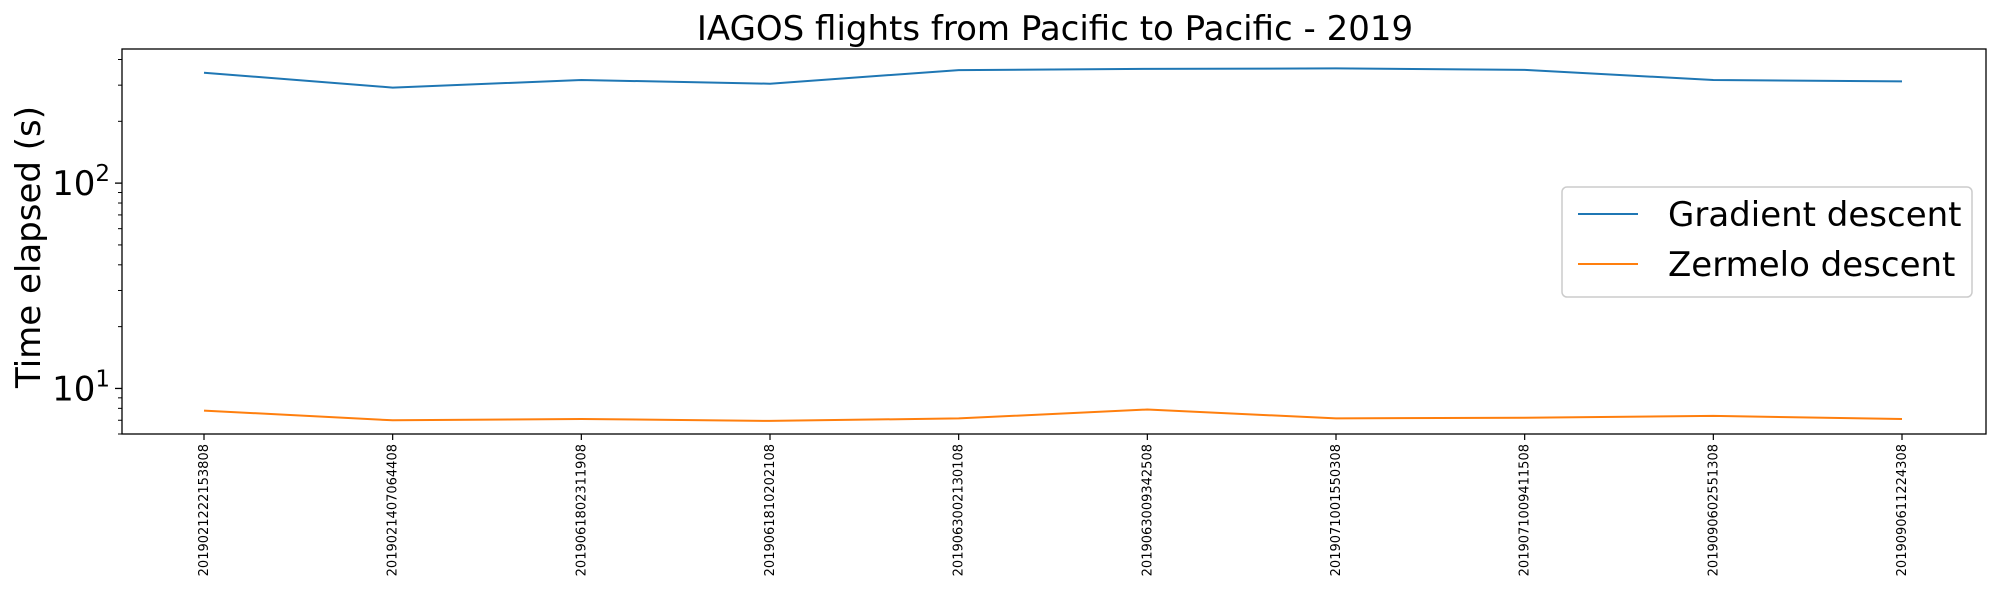 The width and height of the screenshot is (2000, 600). Describe the element at coordinates (81, 182) in the screenshot. I see `y-tick-label: 102` at that location.